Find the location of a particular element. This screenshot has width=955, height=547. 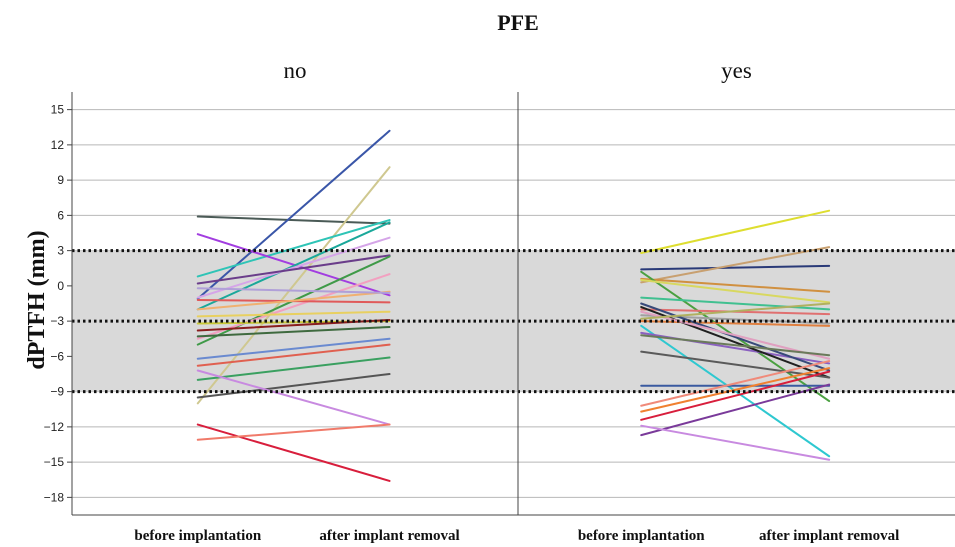

panel-title-no: no is located at coordinates (295, 70).